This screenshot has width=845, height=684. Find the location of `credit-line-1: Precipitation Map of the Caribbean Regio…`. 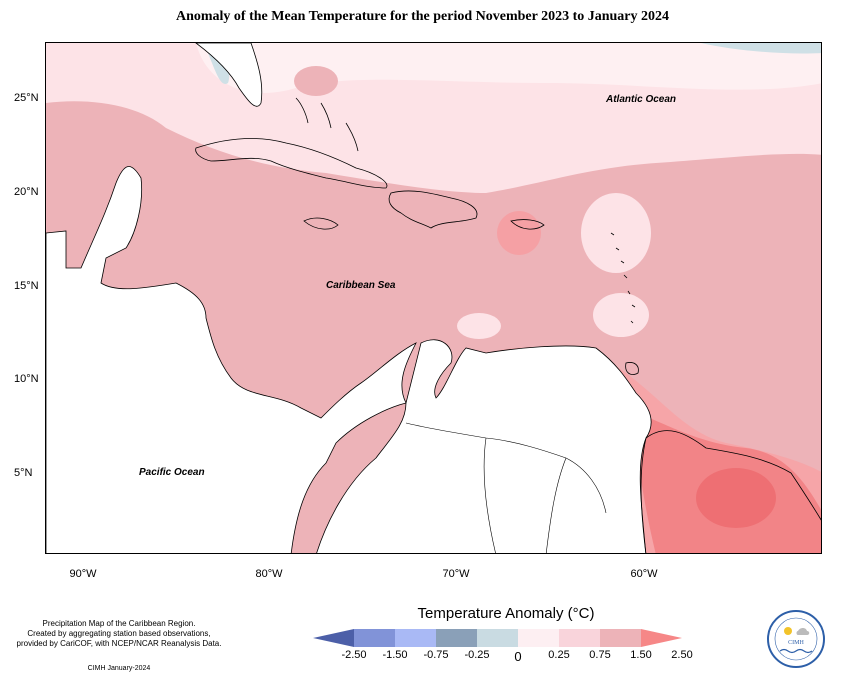

credit-line-1: Precipitation Map of the Caribbean Regio… is located at coordinates (119, 623).